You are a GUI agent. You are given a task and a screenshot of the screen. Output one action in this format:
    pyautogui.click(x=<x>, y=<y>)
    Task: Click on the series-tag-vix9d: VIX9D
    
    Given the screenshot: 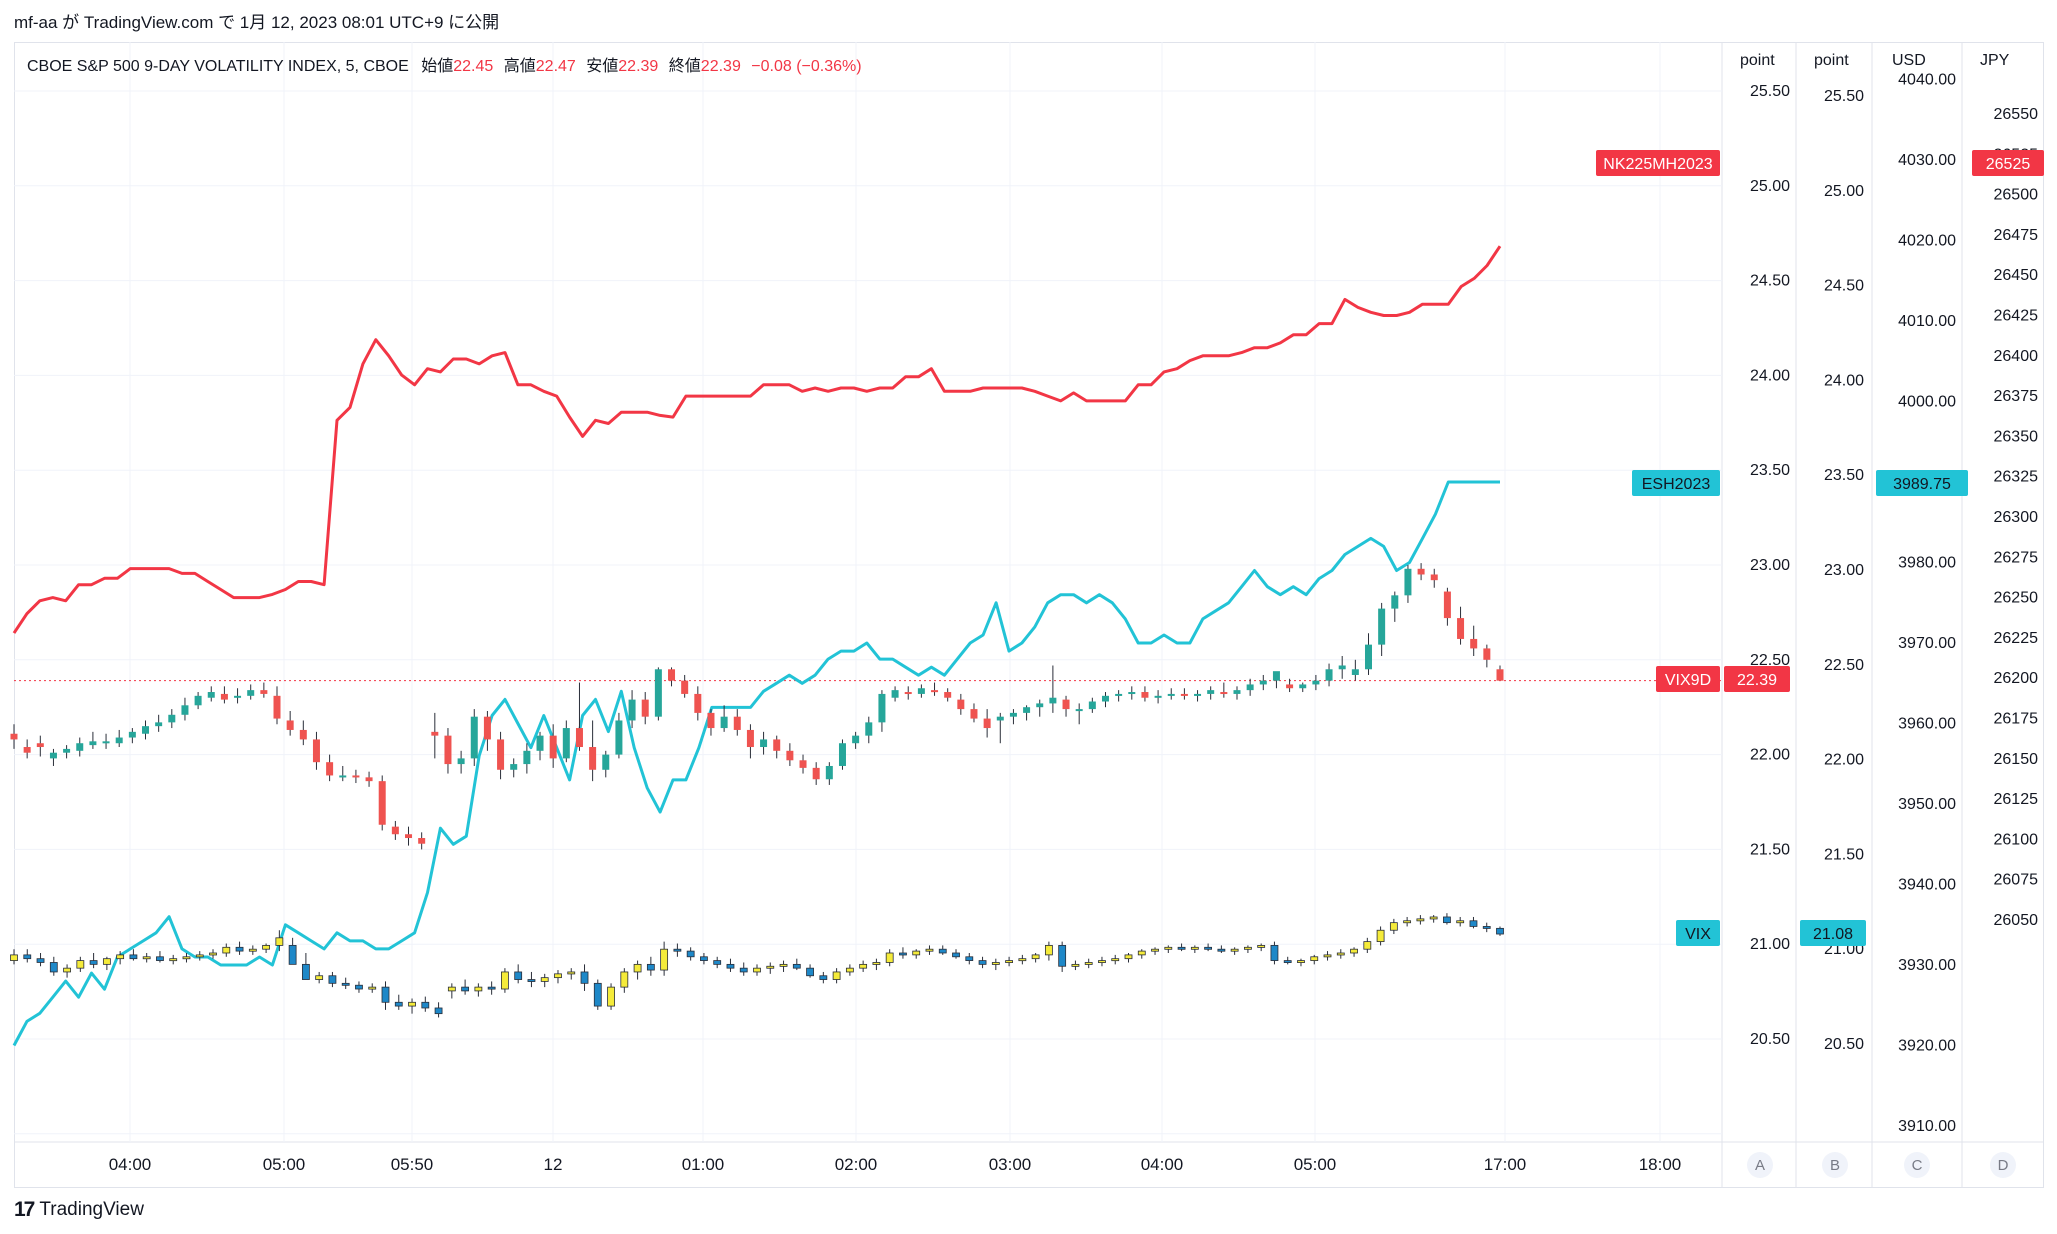 What is the action you would take?
    pyautogui.click(x=1688, y=679)
    